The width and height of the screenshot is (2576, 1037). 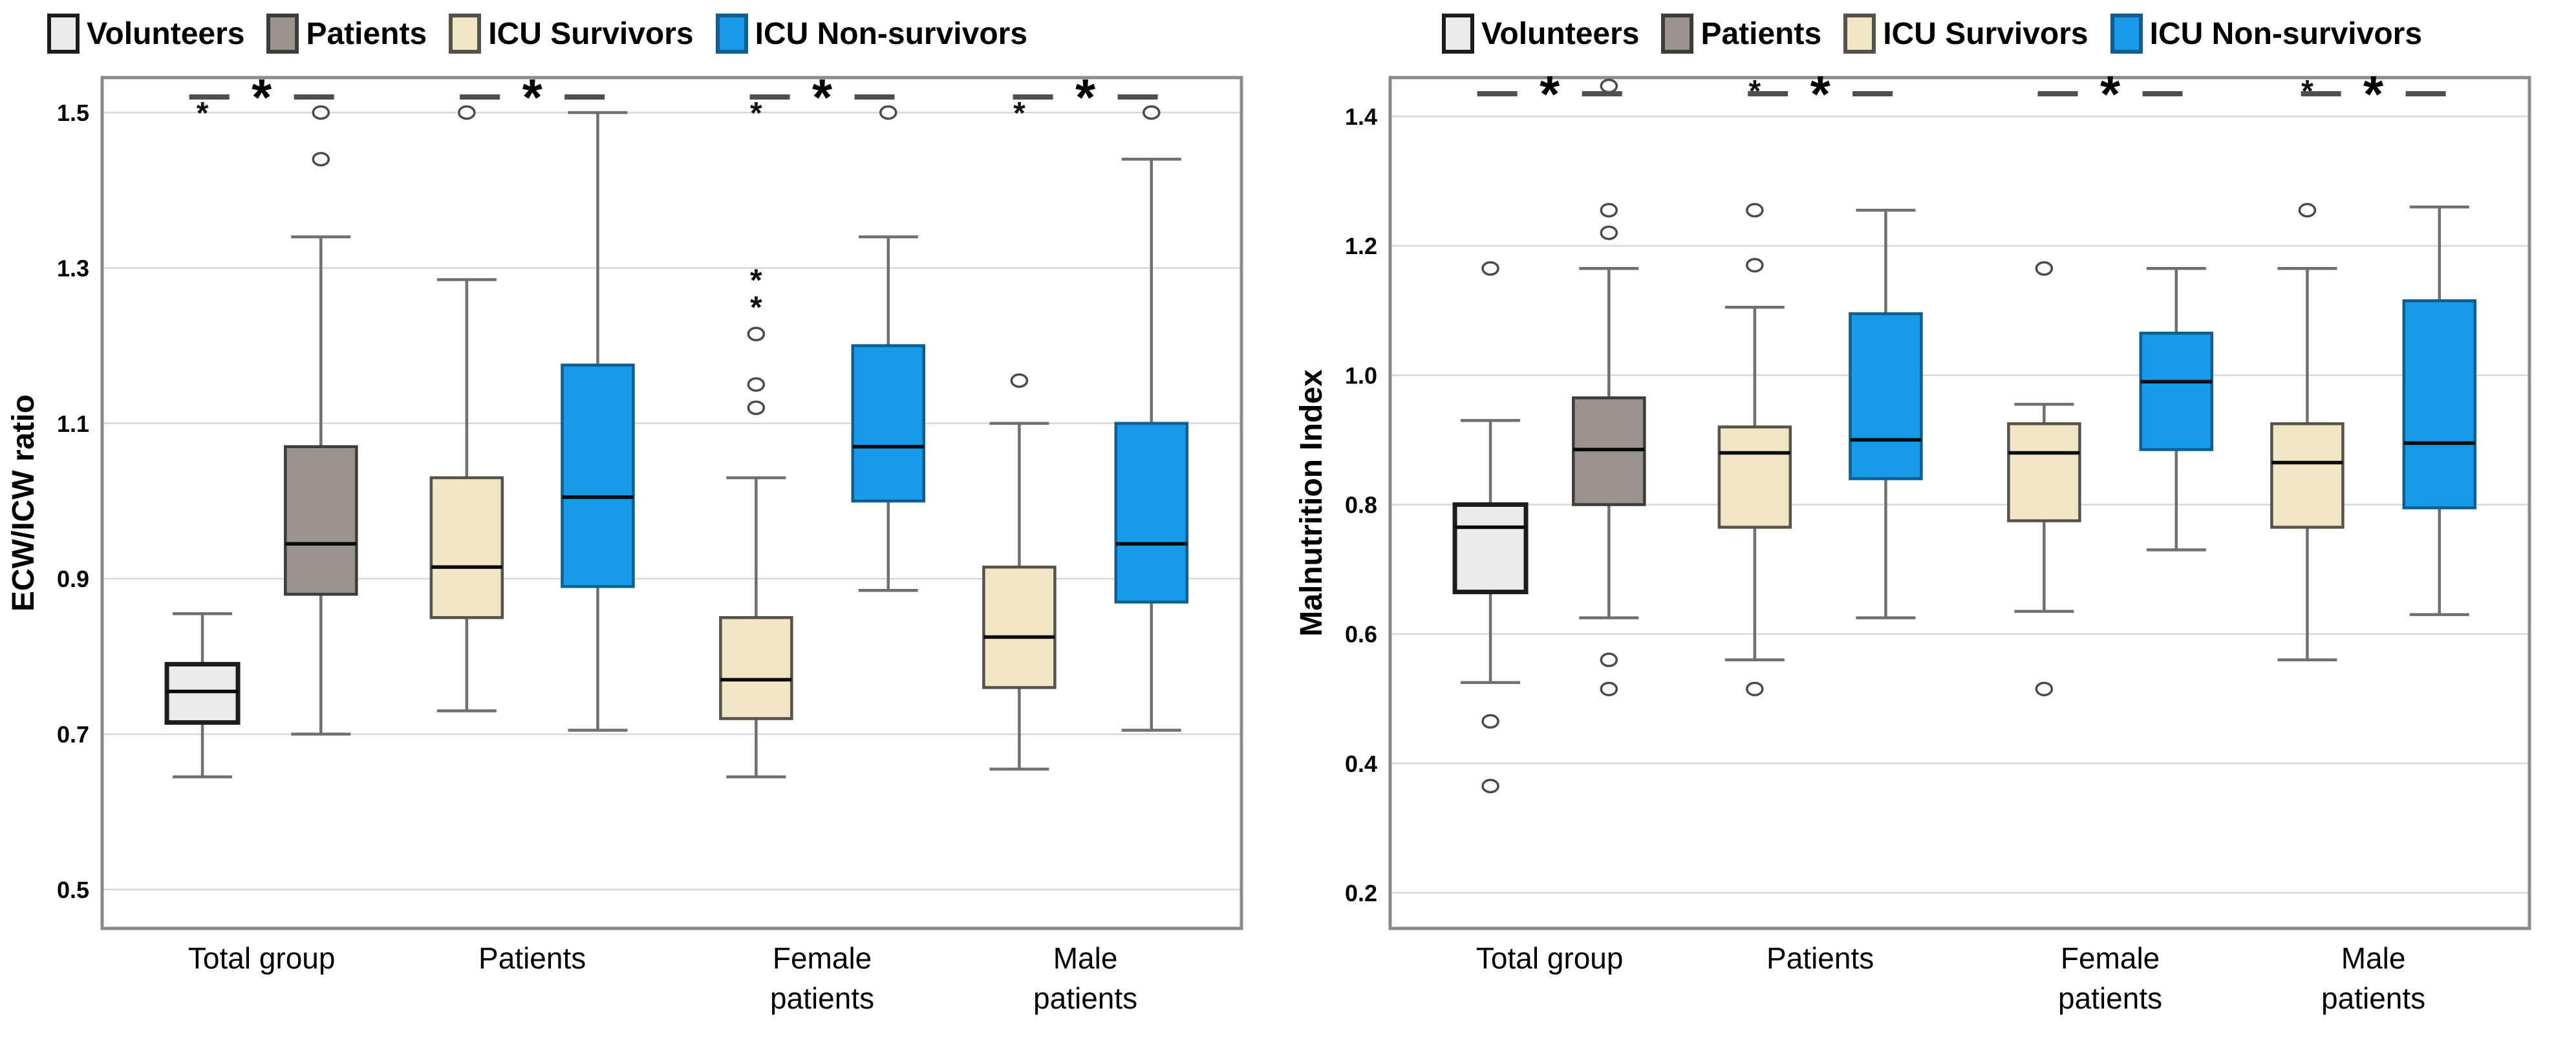 What do you see at coordinates (73, 890) in the screenshot?
I see `y-tick-label: 0.5` at bounding box center [73, 890].